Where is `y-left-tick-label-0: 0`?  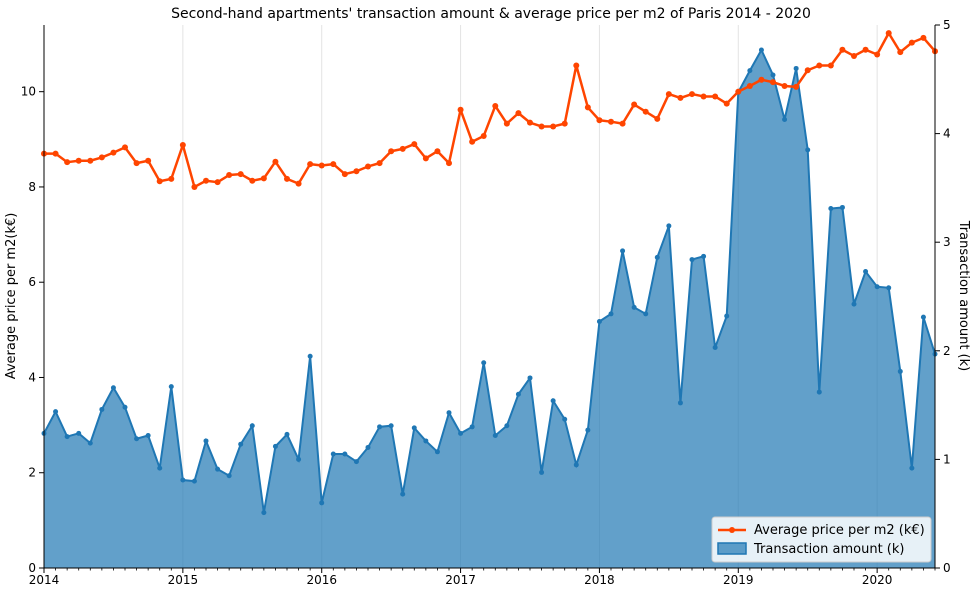 y-left-tick-label-0: 0 is located at coordinates (32, 568).